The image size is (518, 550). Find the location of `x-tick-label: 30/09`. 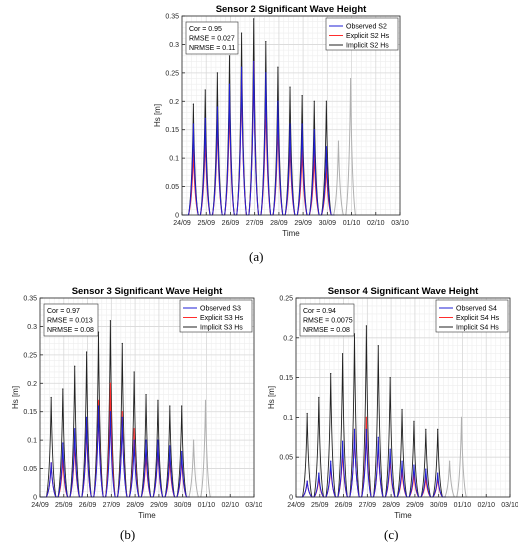

x-tick-label: 30/09 is located at coordinates (439, 505).